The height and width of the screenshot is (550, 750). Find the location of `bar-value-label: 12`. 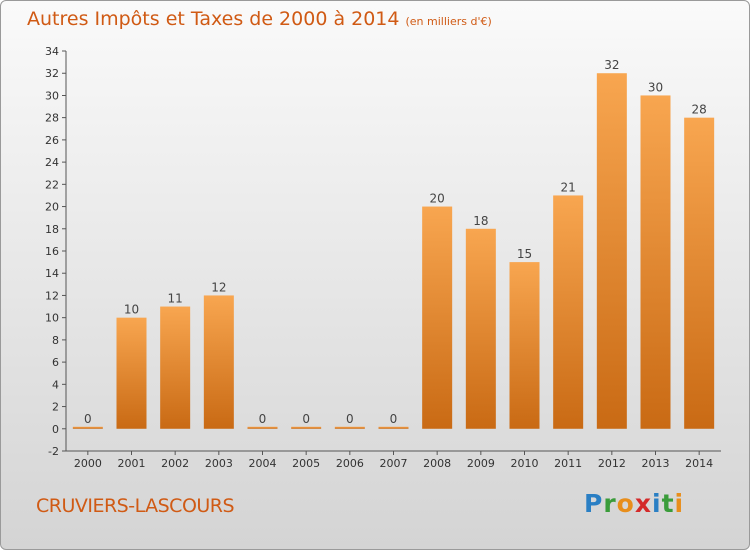

bar-value-label: 12 is located at coordinates (218, 287).